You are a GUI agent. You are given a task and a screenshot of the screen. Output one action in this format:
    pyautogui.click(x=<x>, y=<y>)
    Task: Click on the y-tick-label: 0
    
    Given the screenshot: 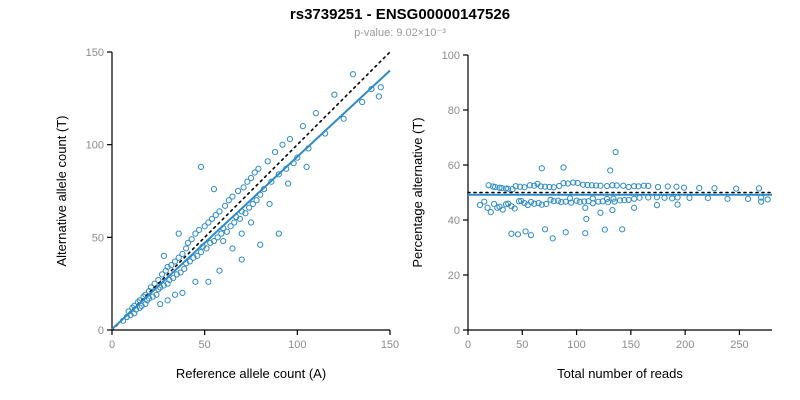 What is the action you would take?
    pyautogui.click(x=457, y=331)
    